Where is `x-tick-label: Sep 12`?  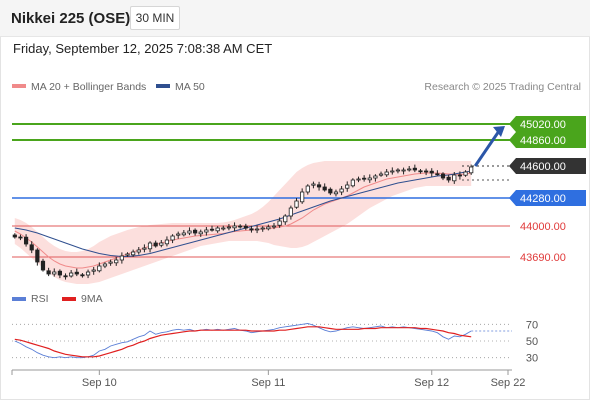
x-tick-label: Sep 12 is located at coordinates (431, 383).